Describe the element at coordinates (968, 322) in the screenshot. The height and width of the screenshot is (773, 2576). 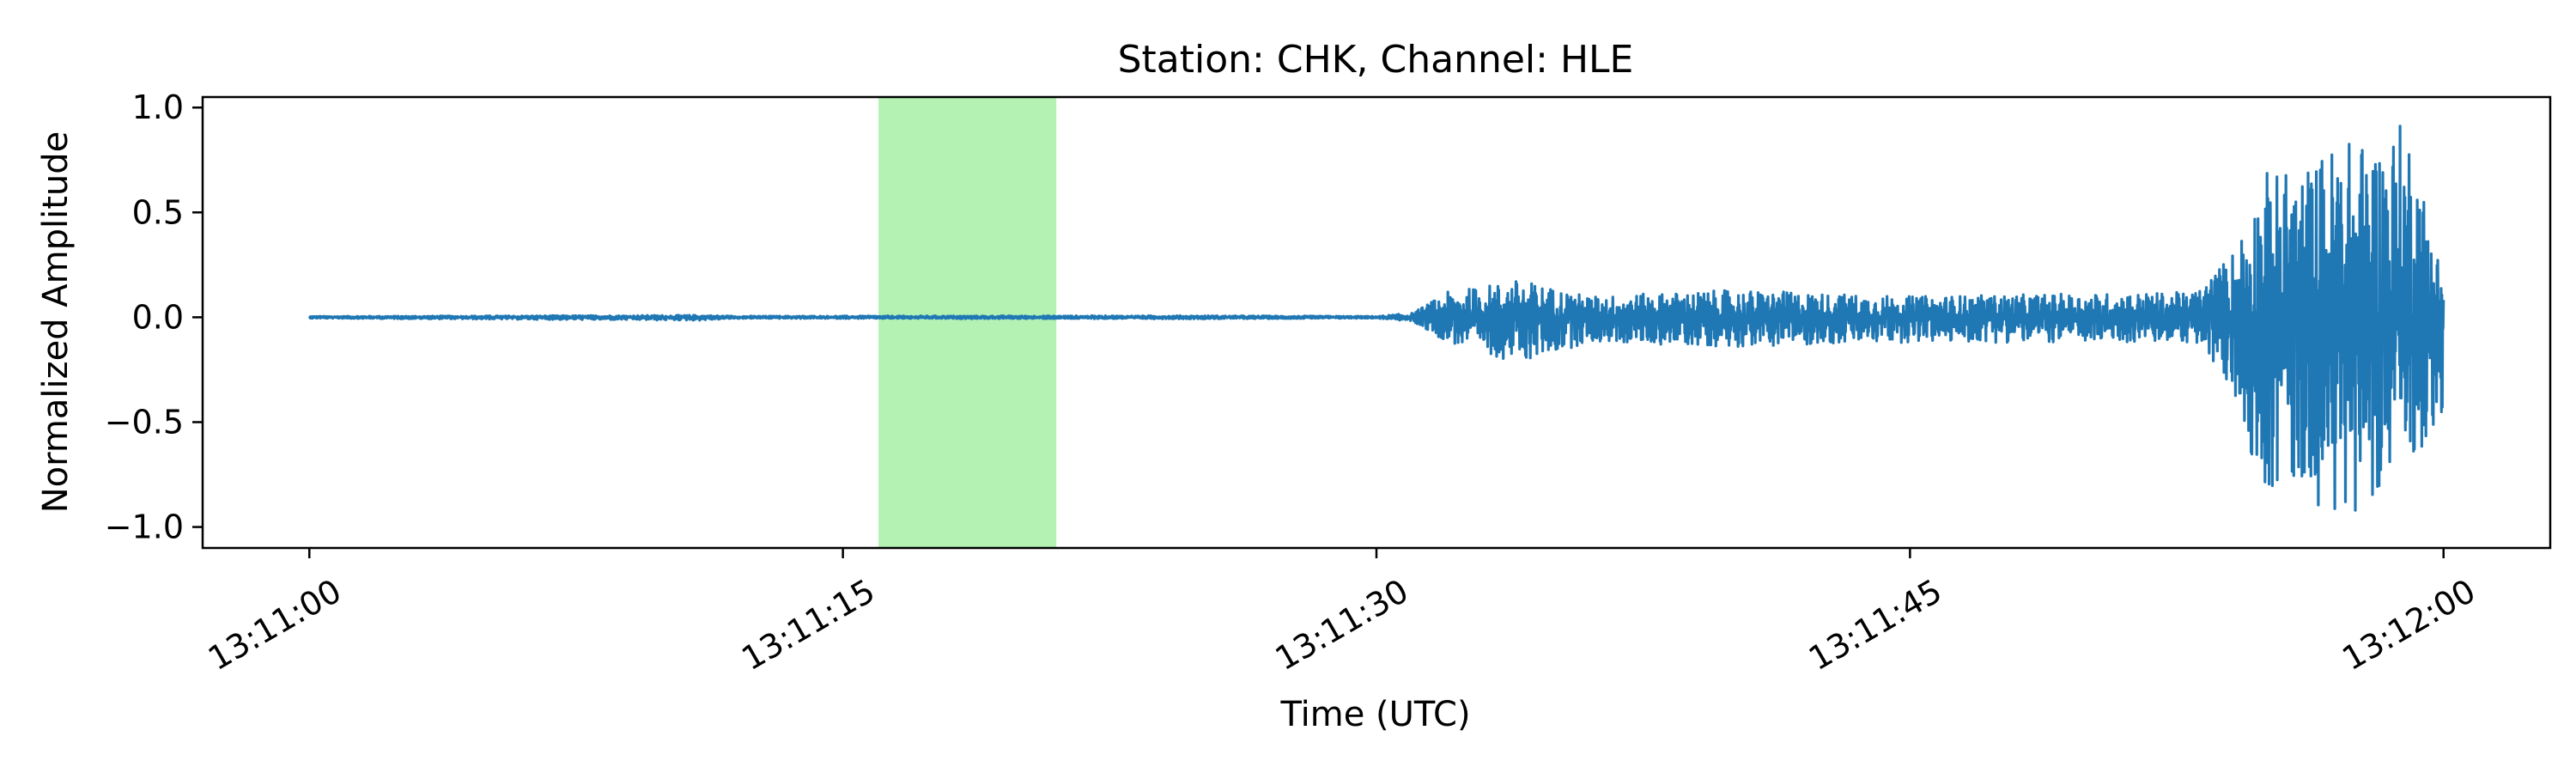
I see `highlight-window` at that location.